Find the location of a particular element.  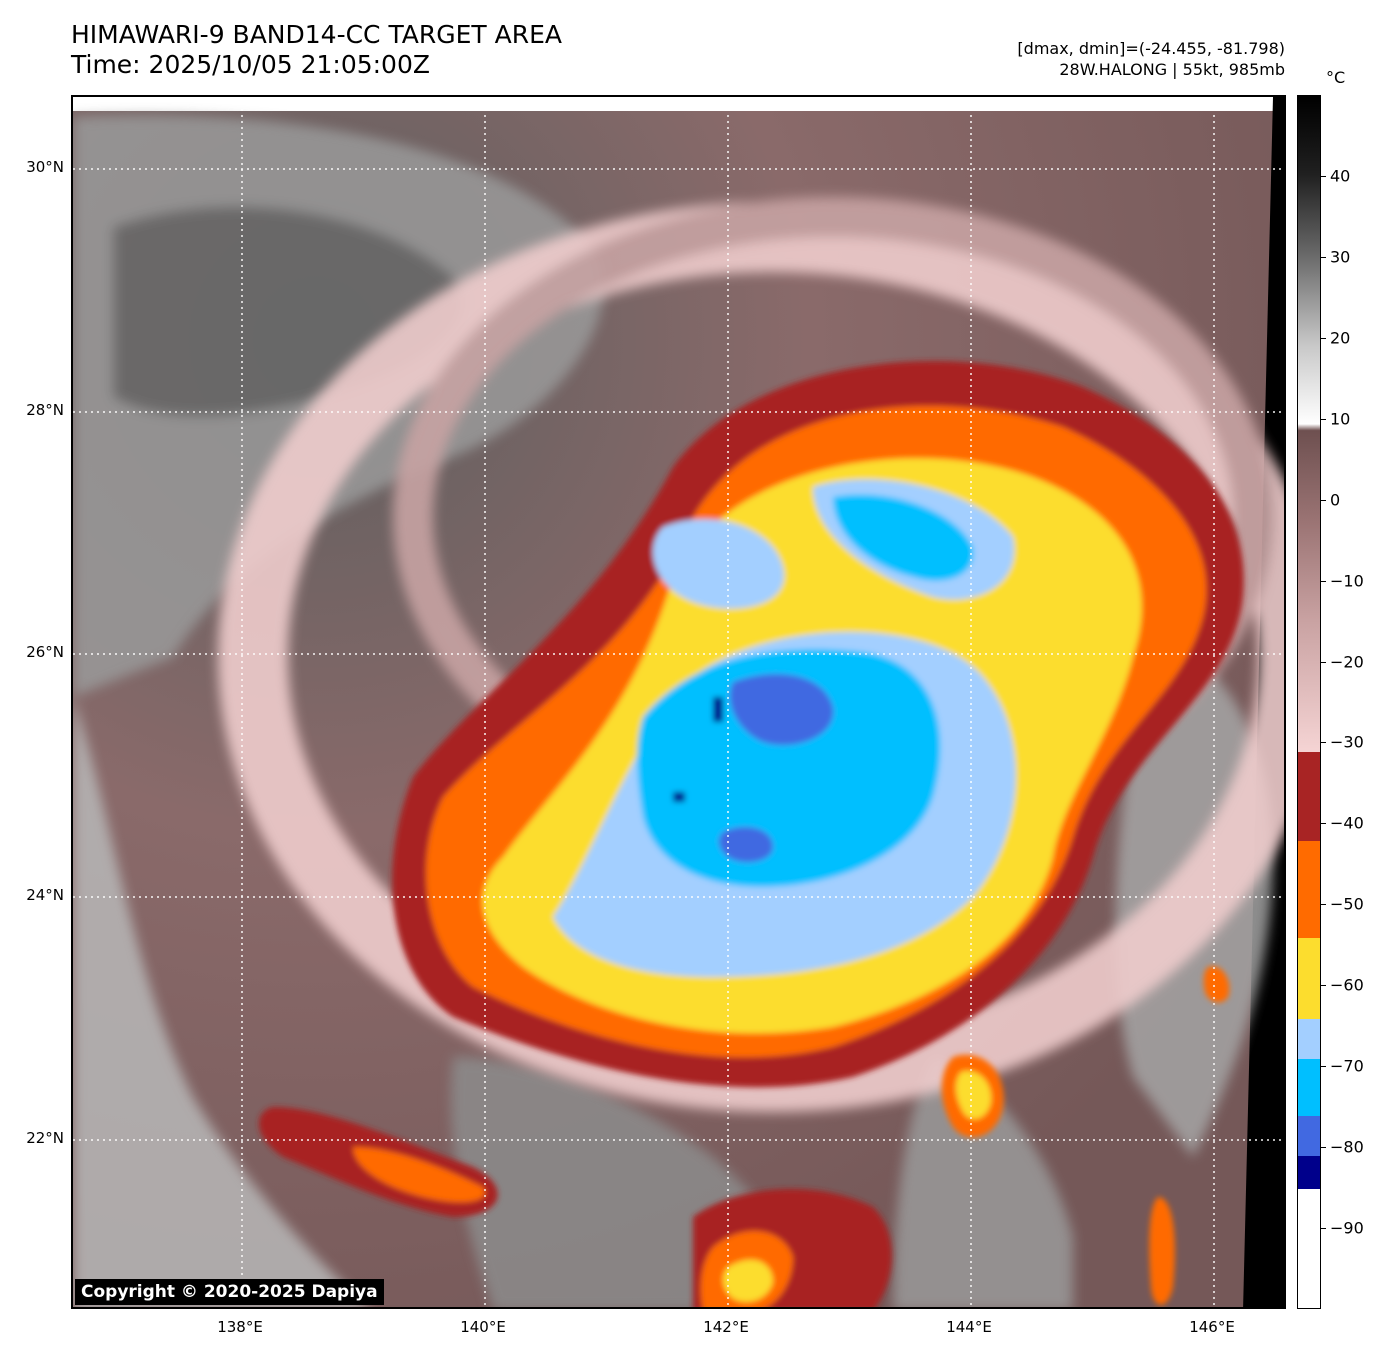

colorbar-tick-label: −70 is located at coordinates (1347, 1066).